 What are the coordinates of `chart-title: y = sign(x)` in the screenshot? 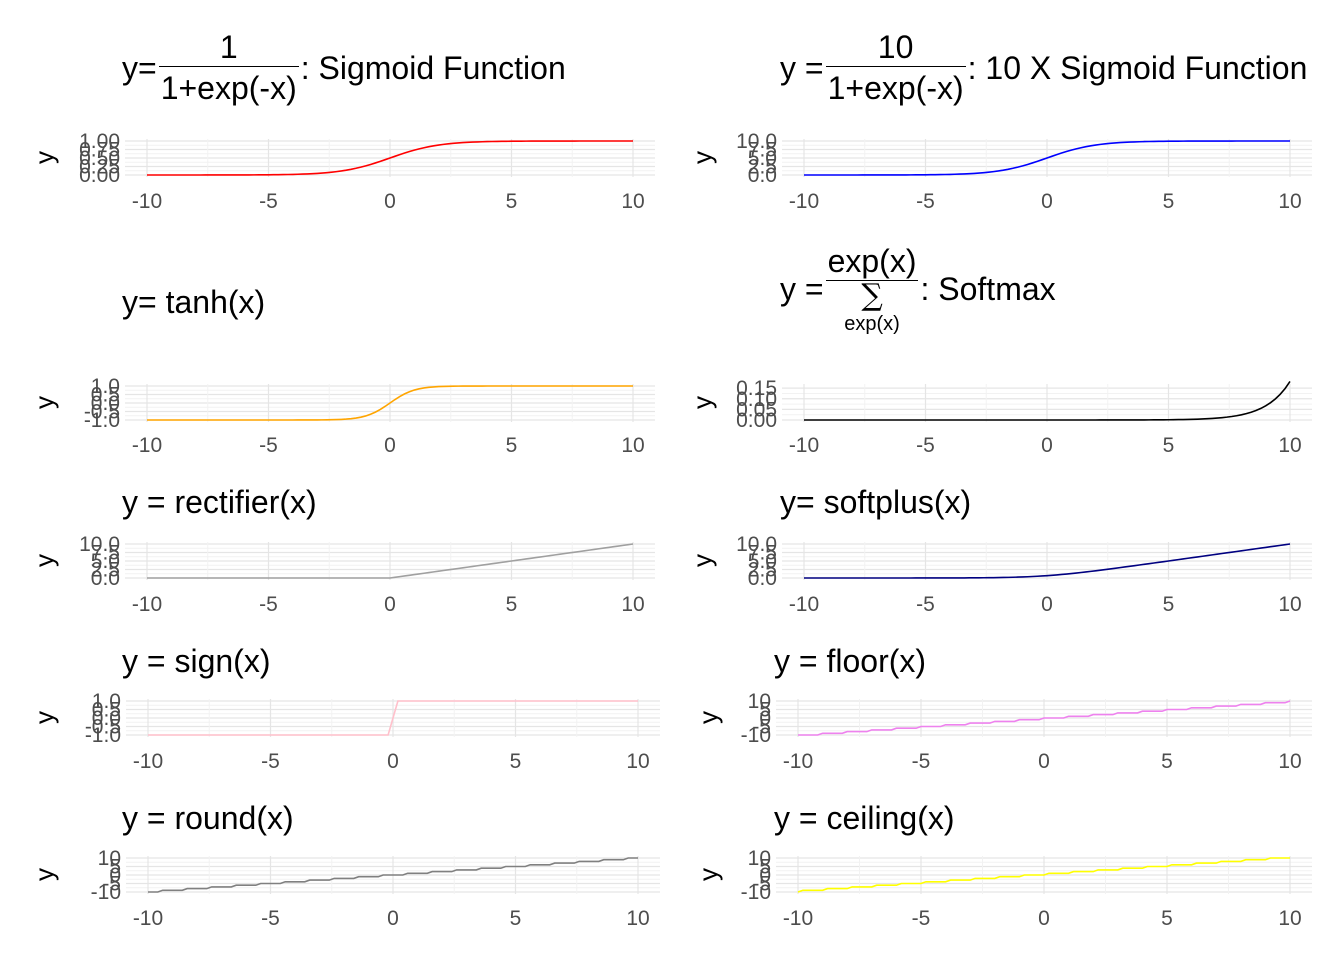 It's located at (196, 661).